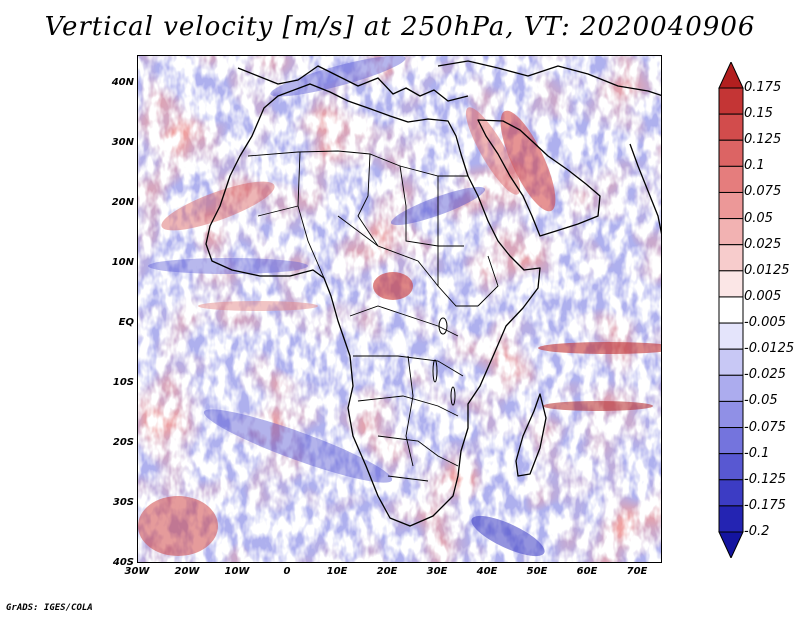 The height and width of the screenshot is (618, 800). Describe the element at coordinates (731, 75) in the screenshot. I see `colorbar-top-arrow` at that location.